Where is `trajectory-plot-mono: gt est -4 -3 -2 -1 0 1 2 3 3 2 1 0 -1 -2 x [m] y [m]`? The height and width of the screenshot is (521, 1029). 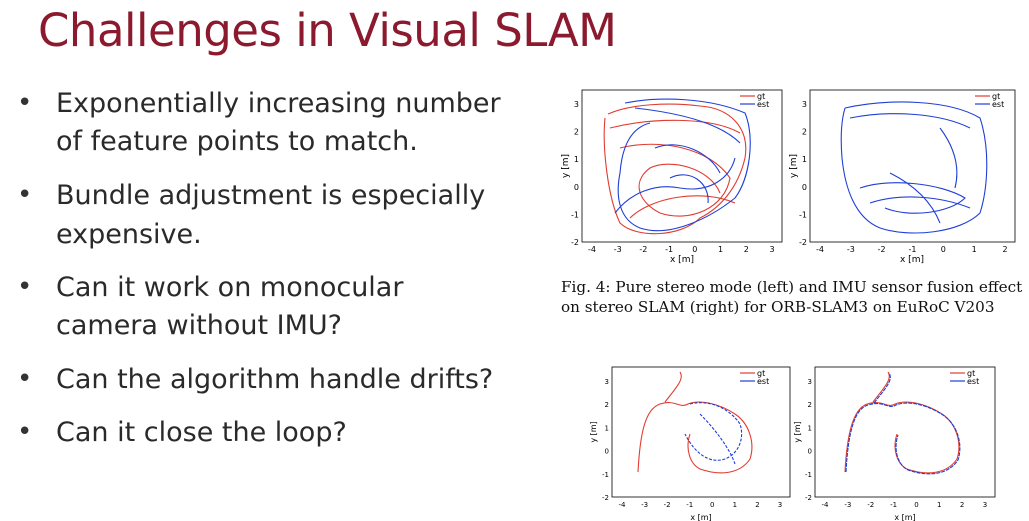 trajectory-plot-mono: gt est -4 -3 -2 -1 0 1 2 3 3 2 1 0 -1 -2 x [m] y [m] is located at coordinates (692, 442).